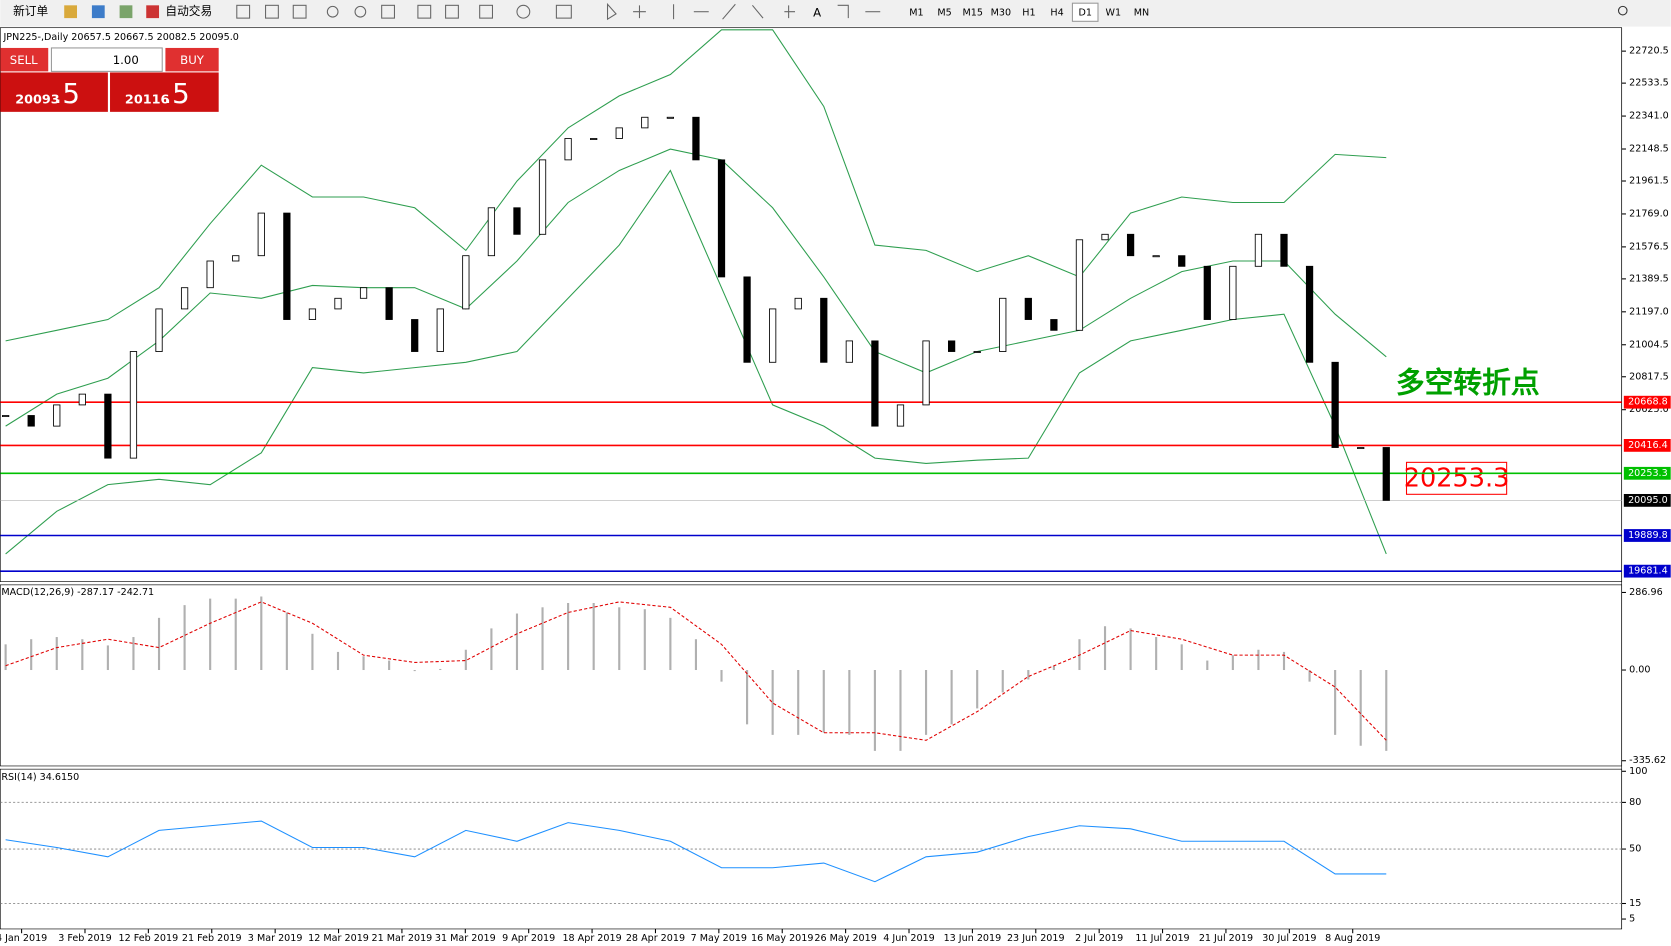  What do you see at coordinates (275, 938) in the screenshot?
I see `x-tick-label: 3 Mar 2019` at bounding box center [275, 938].